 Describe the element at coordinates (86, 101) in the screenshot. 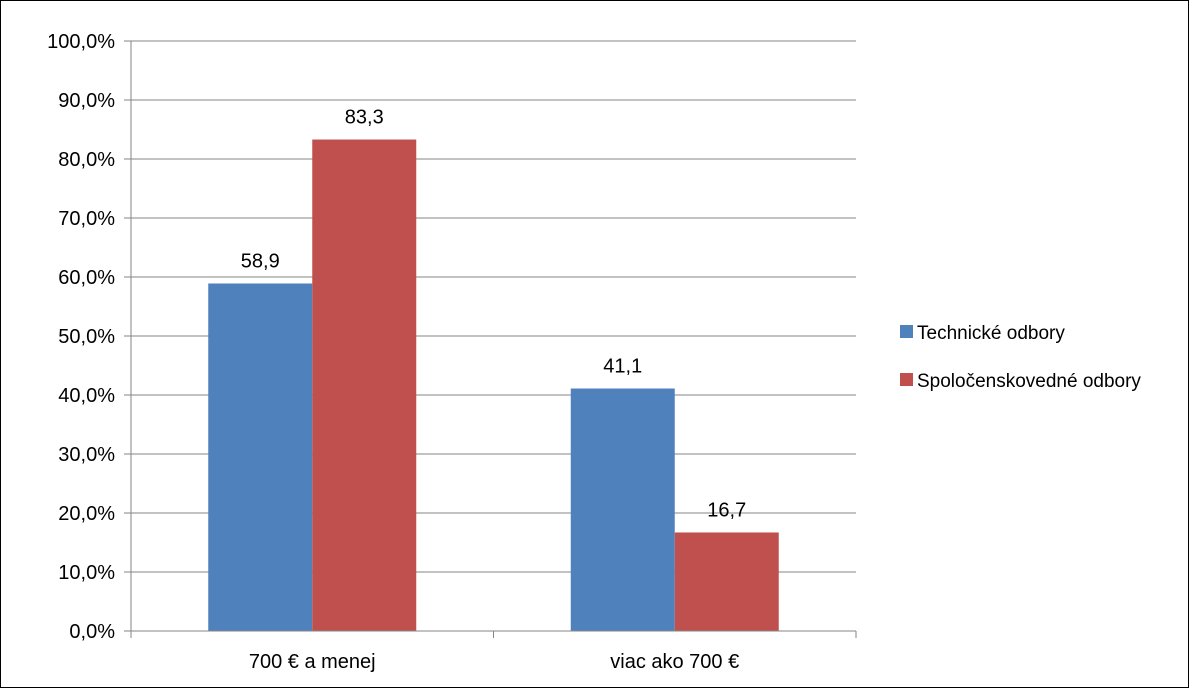

I see `y-tick-label: 90,0%` at that location.